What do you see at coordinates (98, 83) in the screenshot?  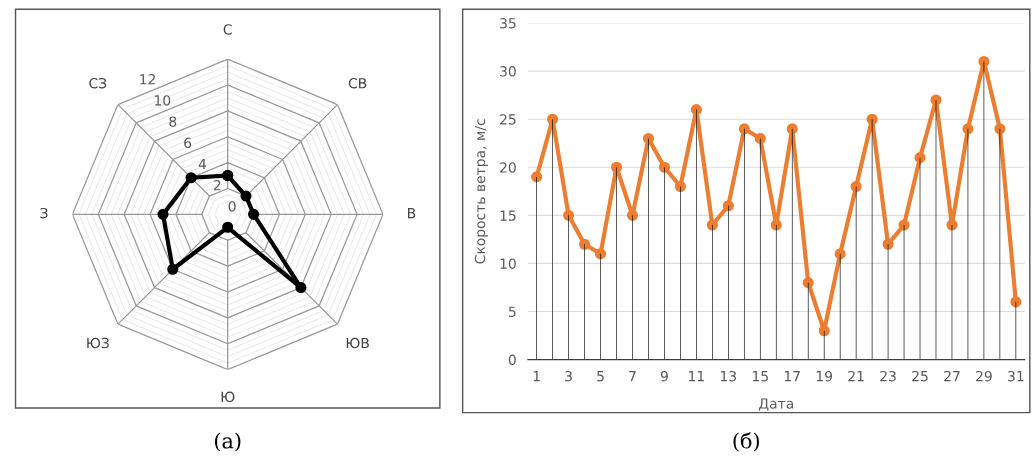 I see `spoke-label: СЗ` at bounding box center [98, 83].